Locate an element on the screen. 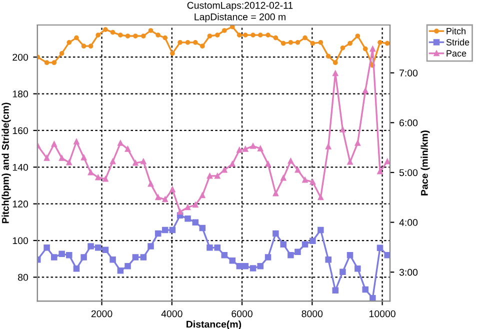 This screenshot has width=480, height=329. x-tick-label: 6000 is located at coordinates (242, 314).